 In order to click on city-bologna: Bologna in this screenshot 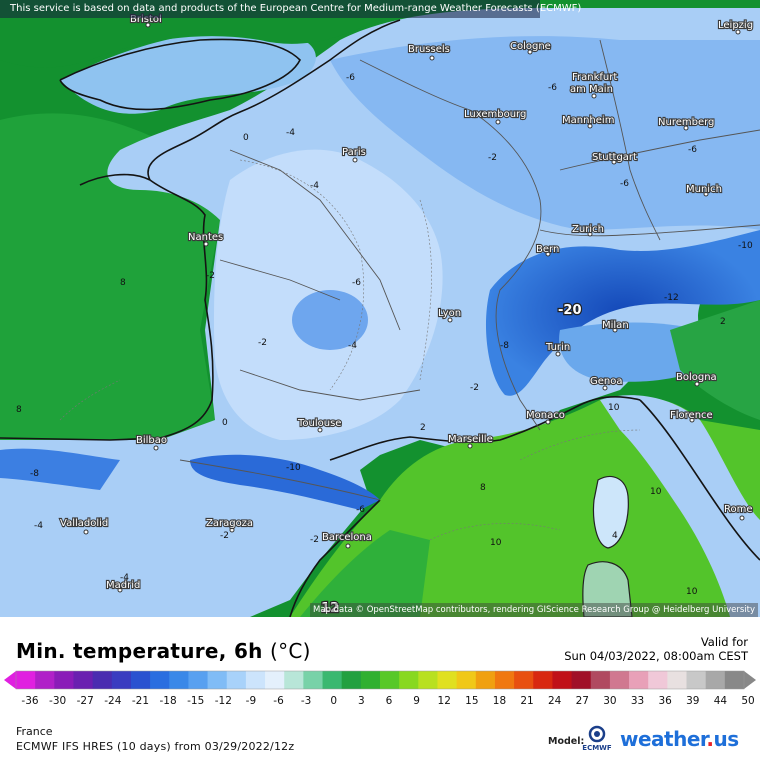, I will do `click(696, 379)`.